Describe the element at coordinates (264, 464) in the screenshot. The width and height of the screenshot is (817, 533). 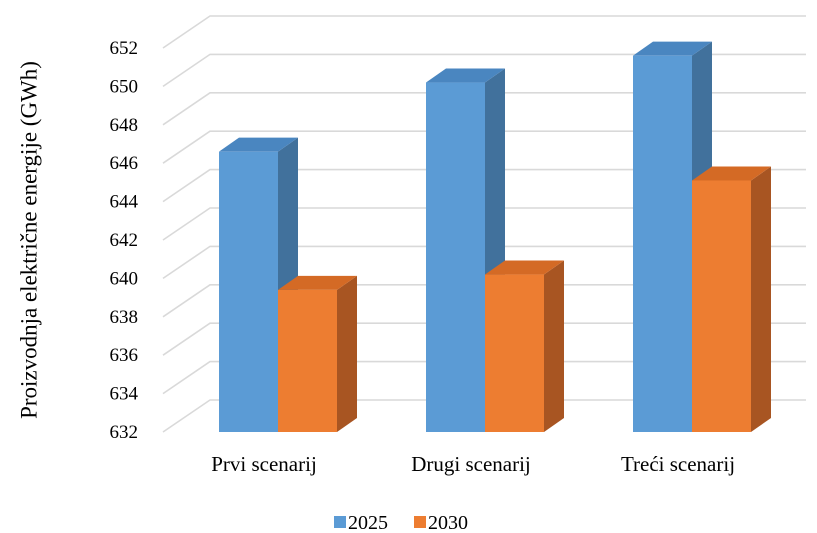
I see `x-category-label: Prvi scenarij` at that location.